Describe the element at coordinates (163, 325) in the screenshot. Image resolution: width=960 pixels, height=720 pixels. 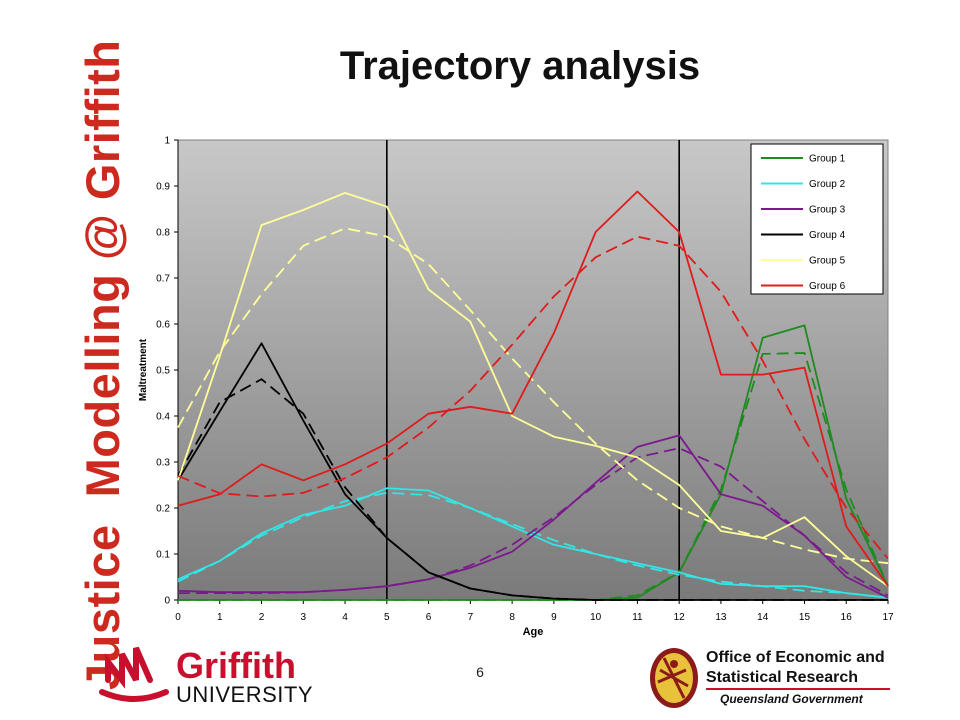
I see `y-tick-label: 0.6` at that location.